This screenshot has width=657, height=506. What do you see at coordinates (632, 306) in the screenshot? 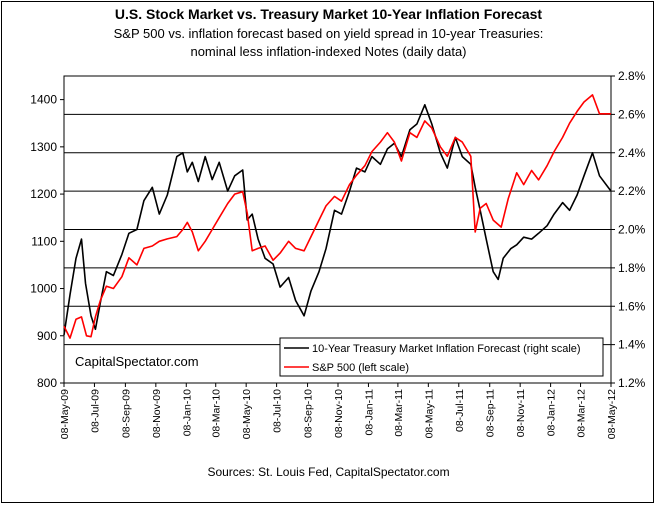
I see `right-tick-label: 1.6%` at bounding box center [632, 306].